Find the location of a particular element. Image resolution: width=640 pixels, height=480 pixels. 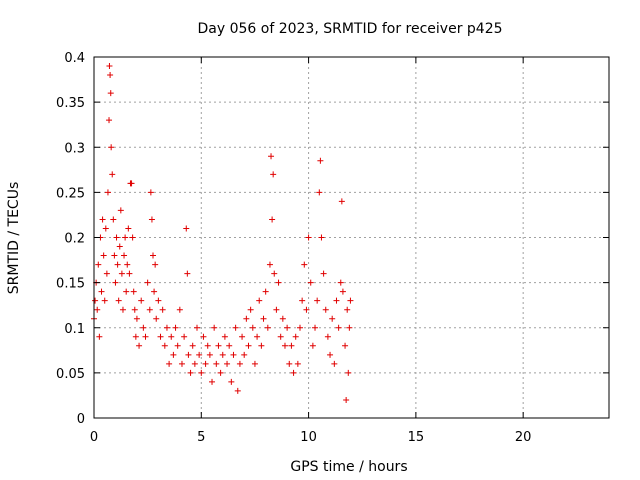

y-tick-label: 0.4 is located at coordinates (74, 58).